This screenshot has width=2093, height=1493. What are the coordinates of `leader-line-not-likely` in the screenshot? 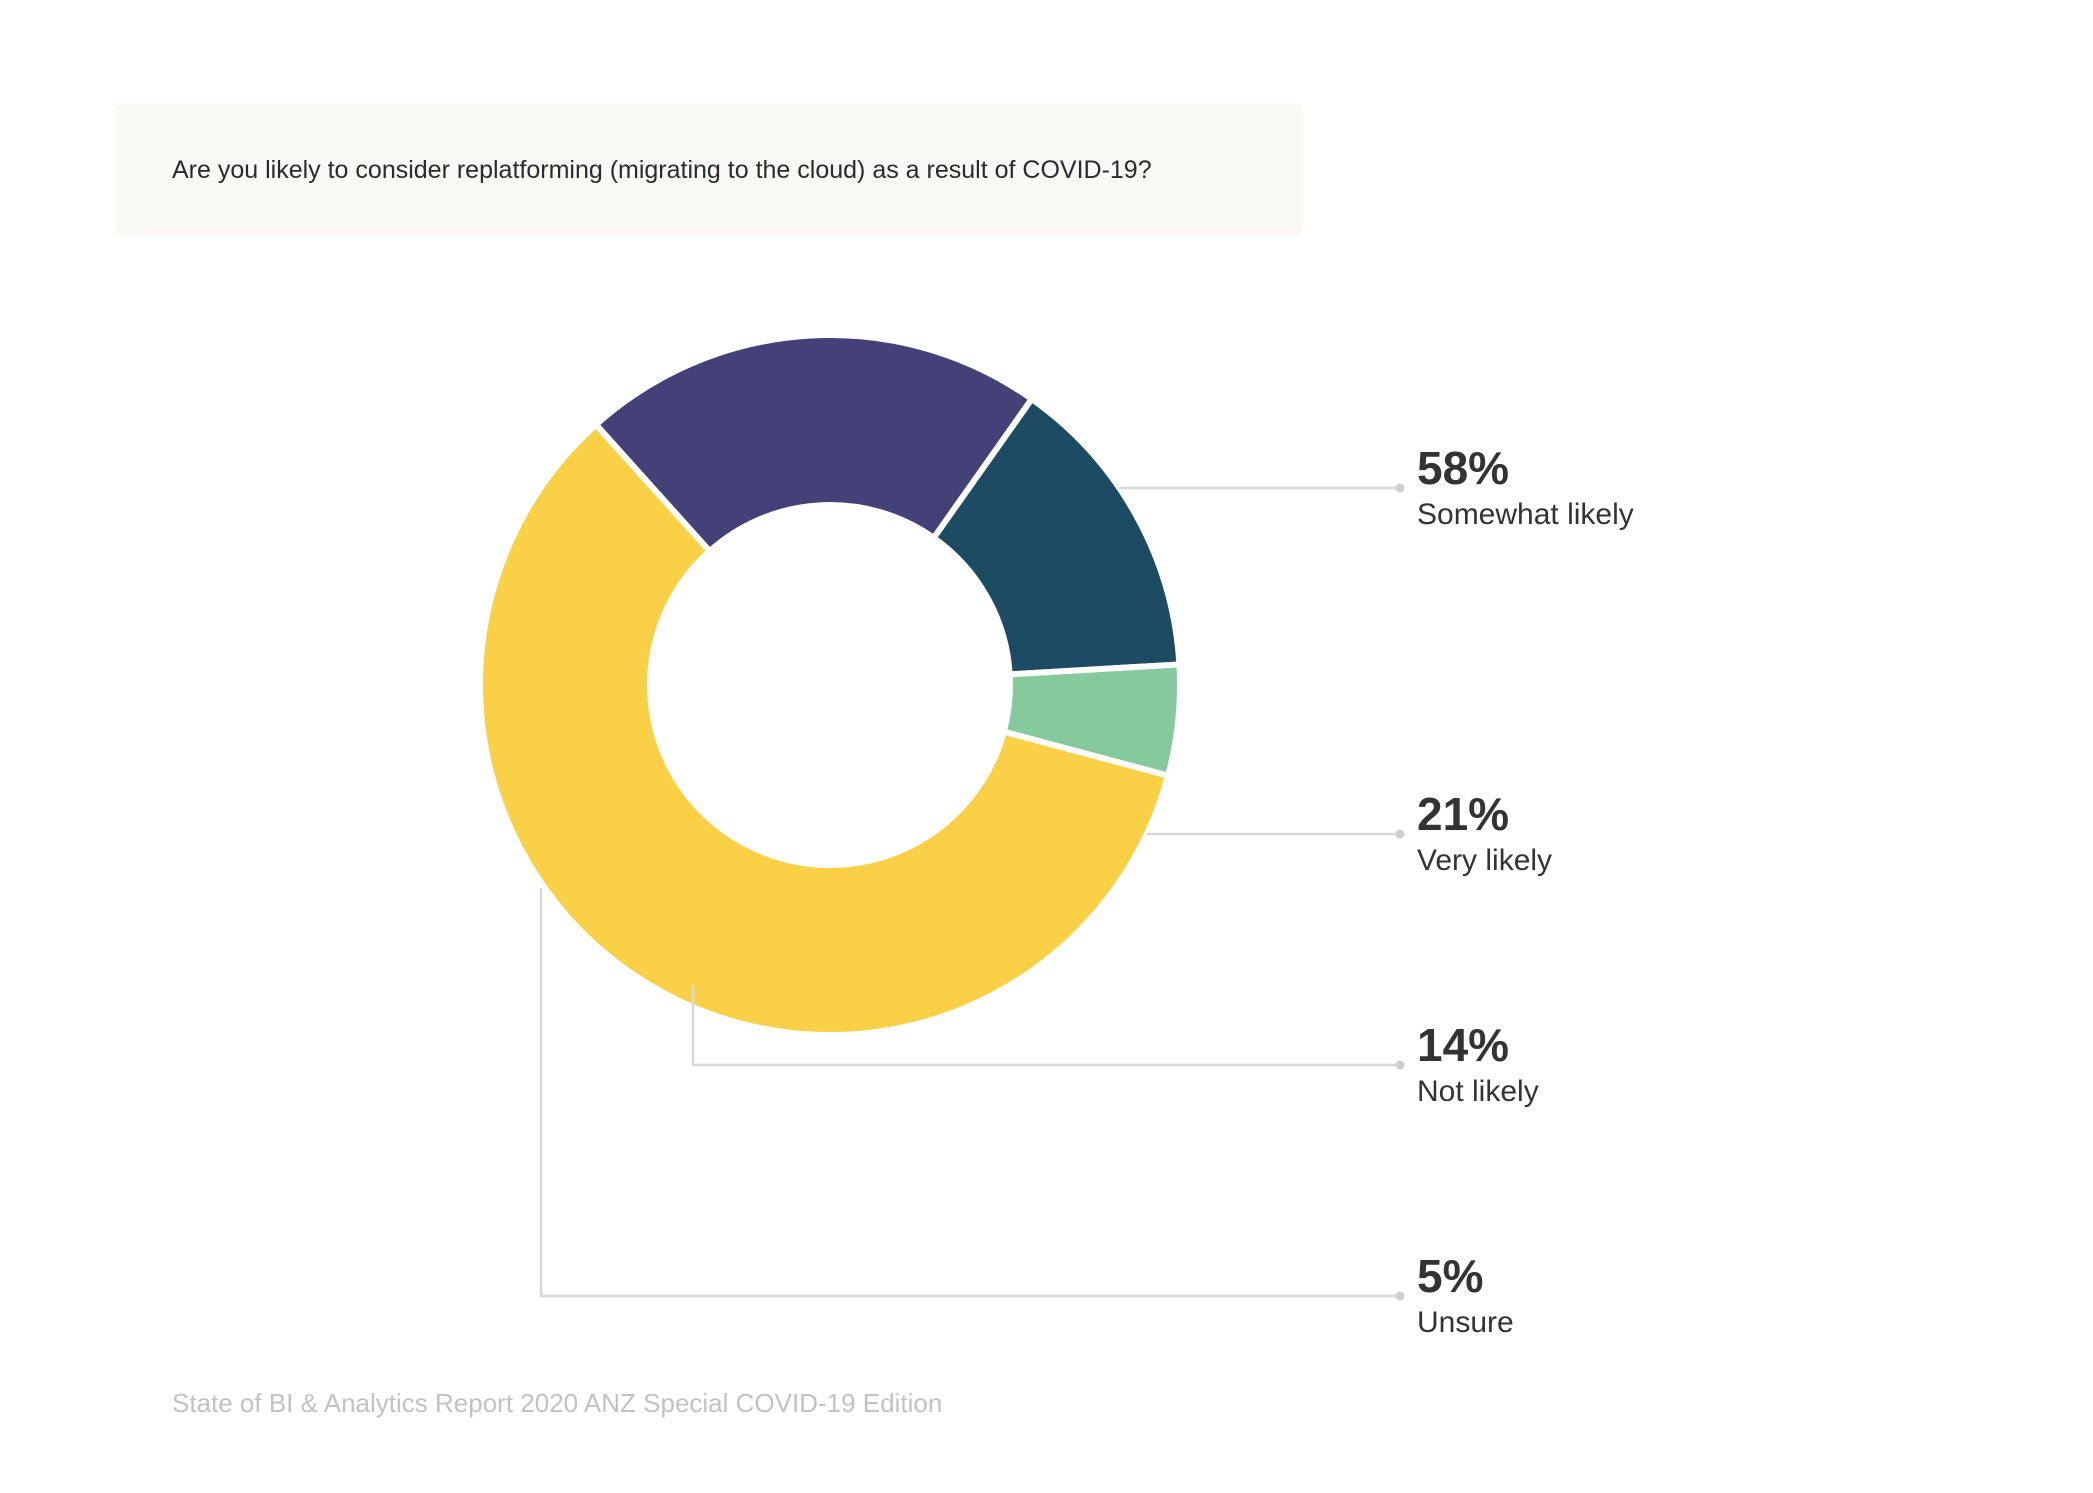 It's located at (1045, 1026).